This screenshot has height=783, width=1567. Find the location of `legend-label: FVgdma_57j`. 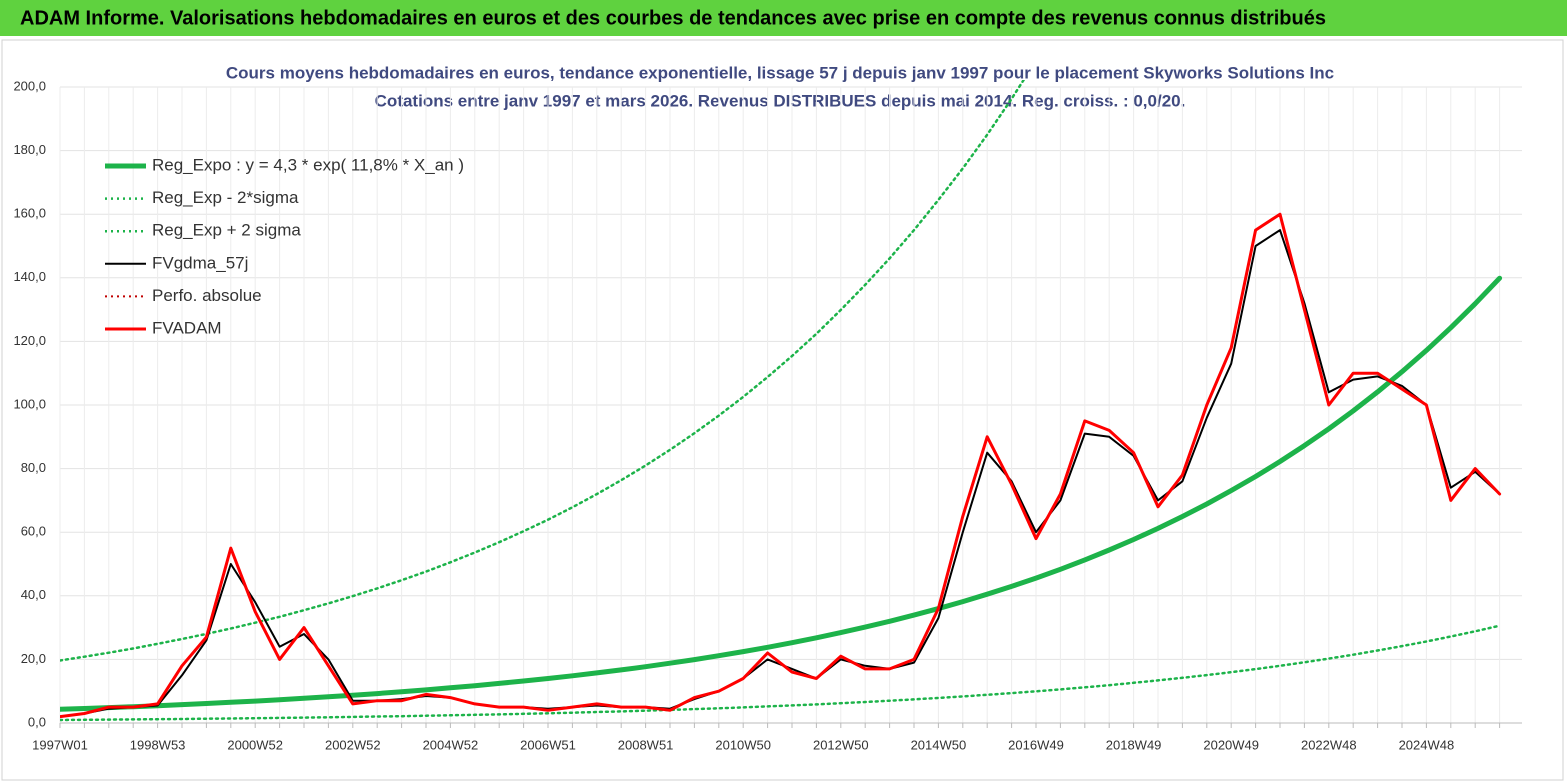

legend-label: FVgdma_57j is located at coordinates (200, 262).